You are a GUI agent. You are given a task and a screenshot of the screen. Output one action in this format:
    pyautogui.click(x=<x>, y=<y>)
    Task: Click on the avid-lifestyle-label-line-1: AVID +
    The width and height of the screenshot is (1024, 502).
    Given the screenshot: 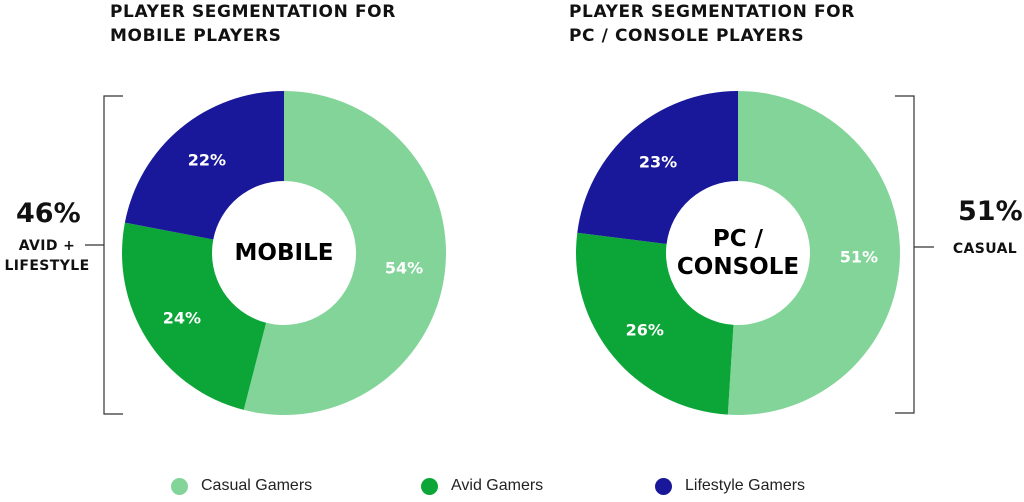 What is the action you would take?
    pyautogui.click(x=47, y=246)
    